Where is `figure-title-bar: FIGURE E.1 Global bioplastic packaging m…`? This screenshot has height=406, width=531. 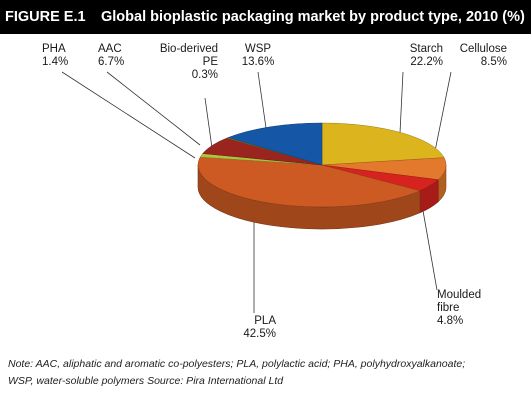
figure-title-bar: FIGURE E.1 Global bioplastic packaging m… is located at coordinates (265, 17).